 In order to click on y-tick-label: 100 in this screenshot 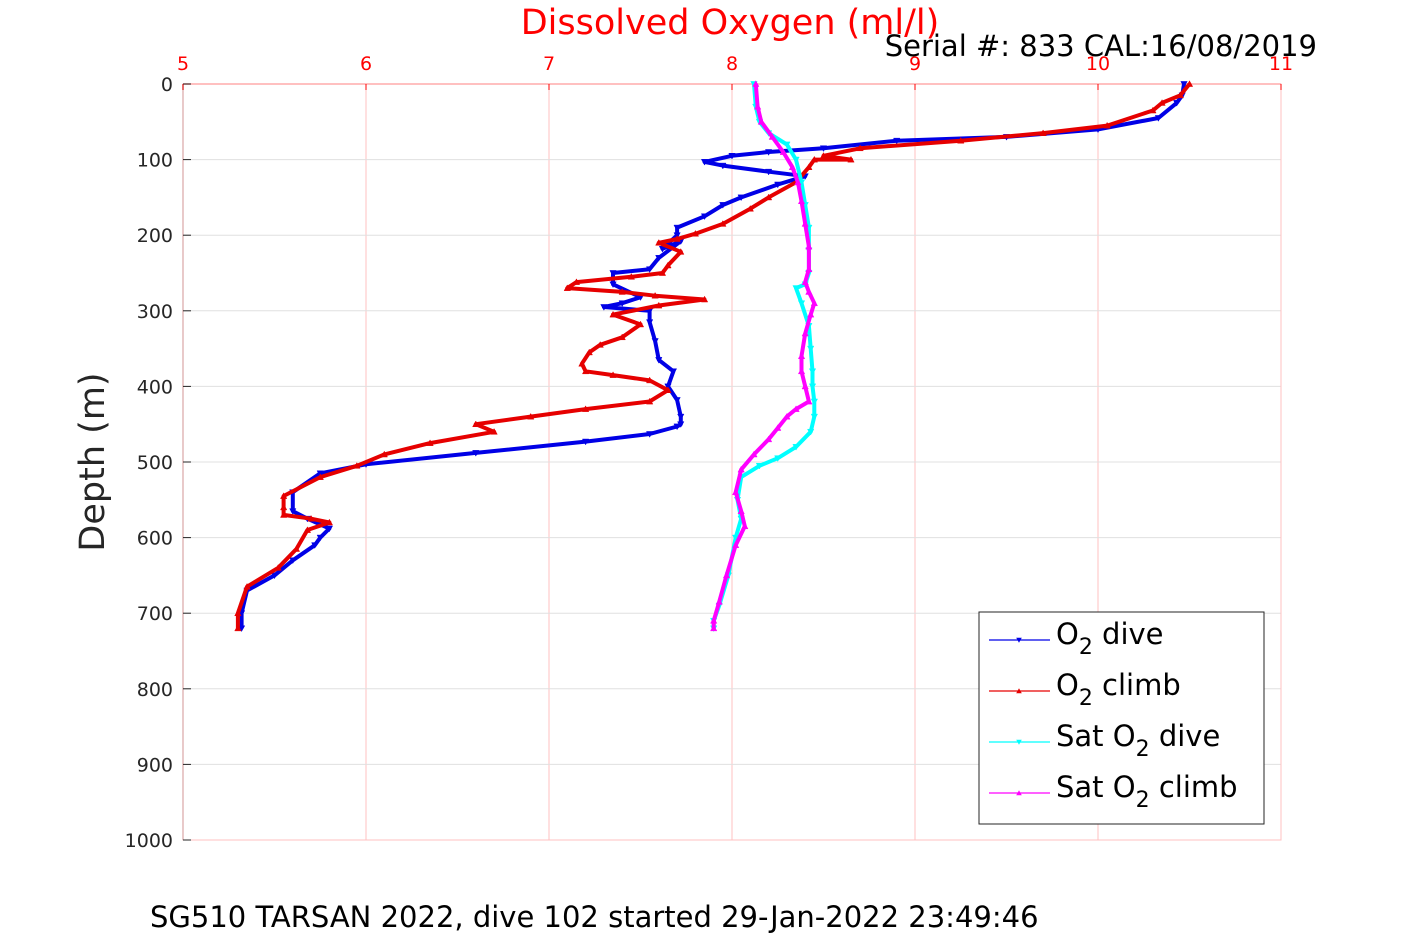, I will do `click(155, 161)`.